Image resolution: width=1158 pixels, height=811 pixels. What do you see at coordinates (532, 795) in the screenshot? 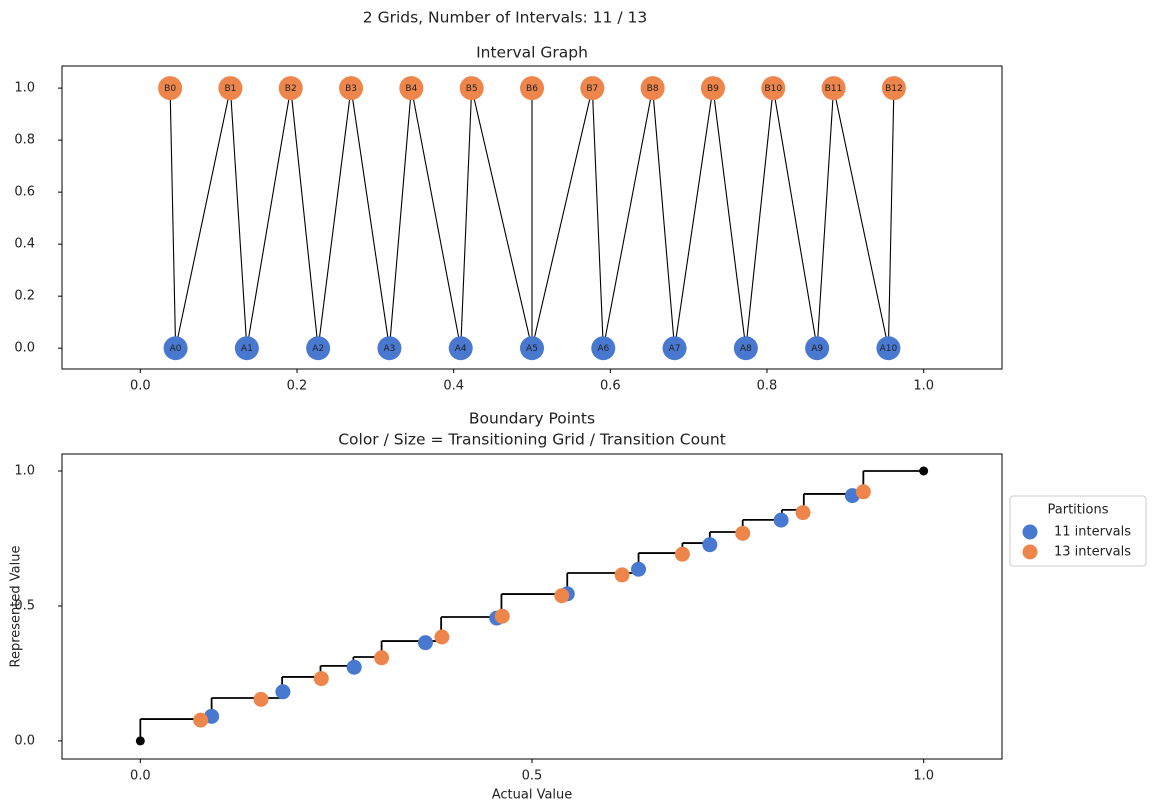
I see `x-axis-label: Actual Value` at bounding box center [532, 795].